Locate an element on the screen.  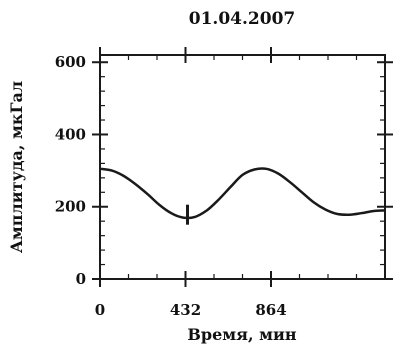
series-line is located at coordinates (242, 193).